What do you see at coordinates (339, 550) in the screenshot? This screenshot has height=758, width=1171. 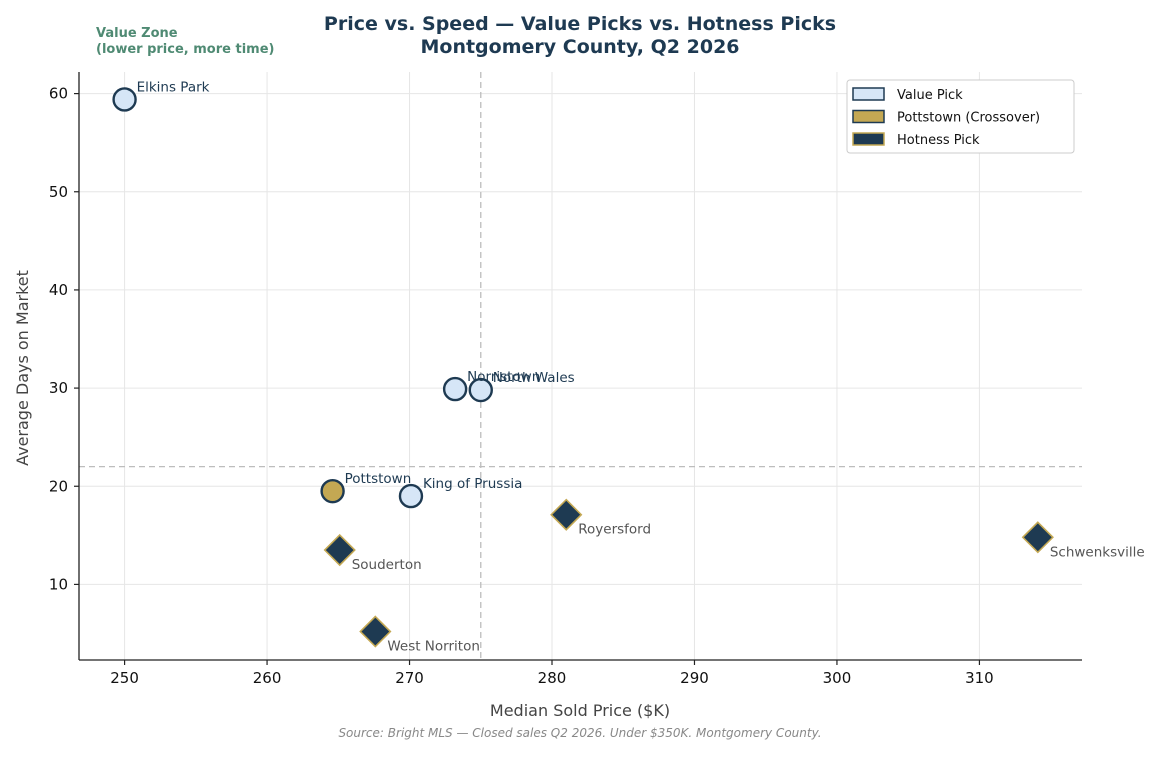 I see `point-souderton` at bounding box center [339, 550].